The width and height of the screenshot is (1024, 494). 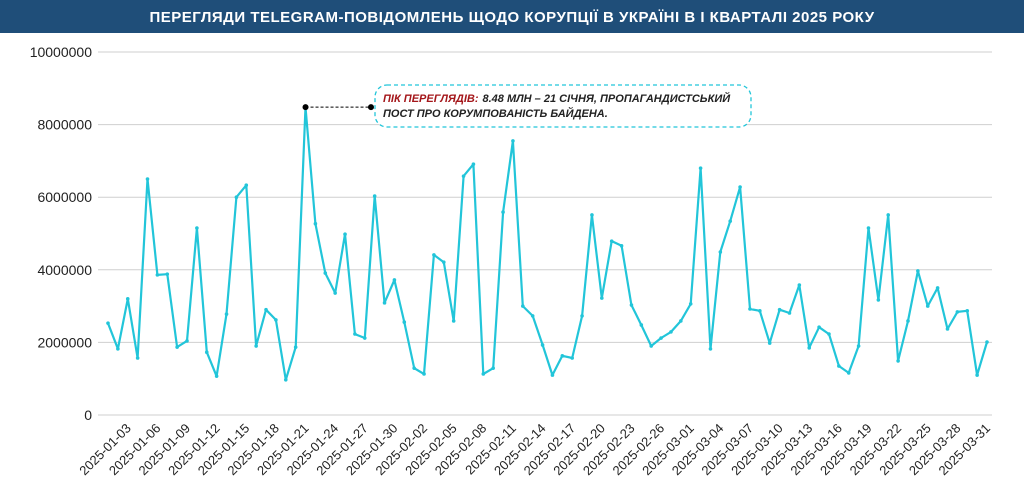 I want to click on title-banner, so click(x=512, y=16).